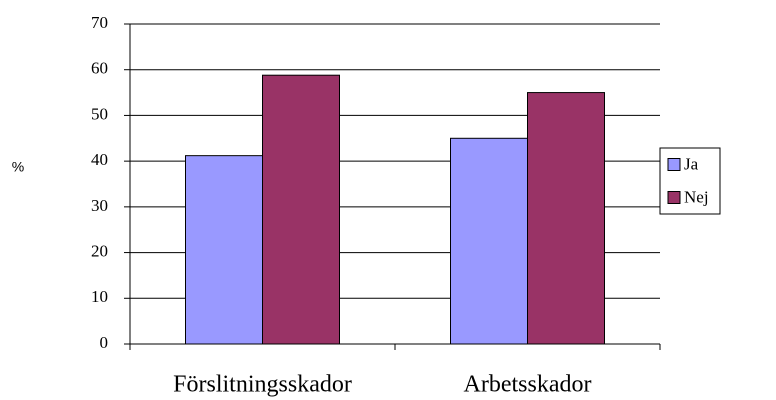 This screenshot has height=400, width=776. I want to click on y-tick-label: 10, so click(99, 296).